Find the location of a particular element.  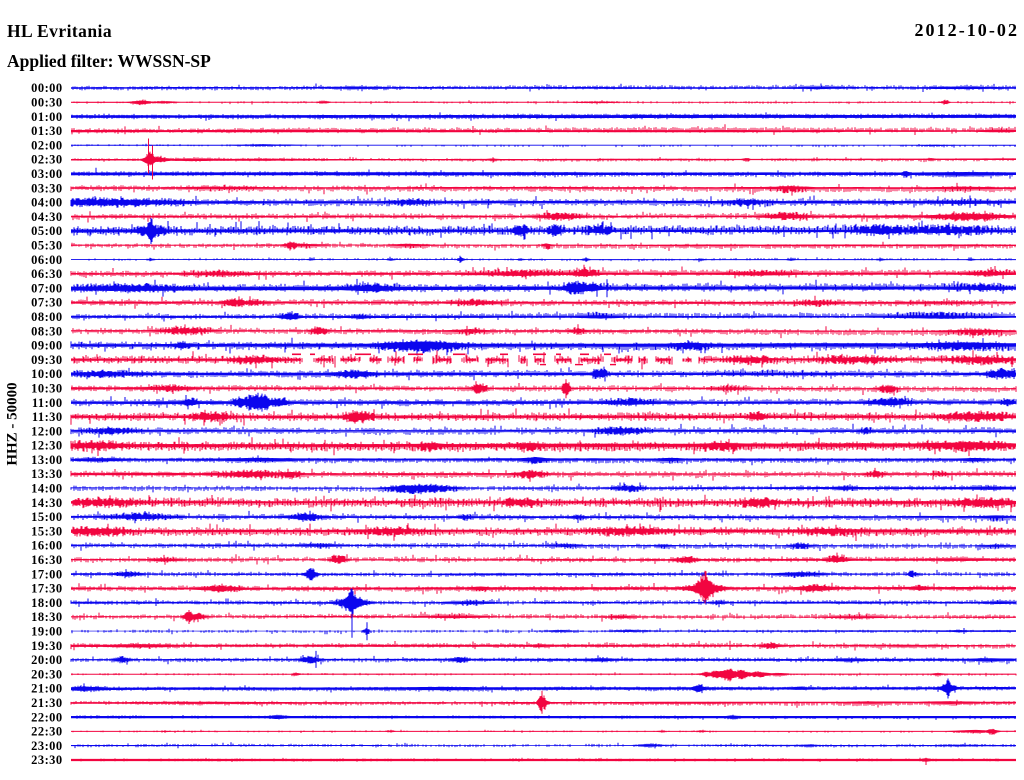

svg-text: 00:00 is located at coordinates (46, 88).